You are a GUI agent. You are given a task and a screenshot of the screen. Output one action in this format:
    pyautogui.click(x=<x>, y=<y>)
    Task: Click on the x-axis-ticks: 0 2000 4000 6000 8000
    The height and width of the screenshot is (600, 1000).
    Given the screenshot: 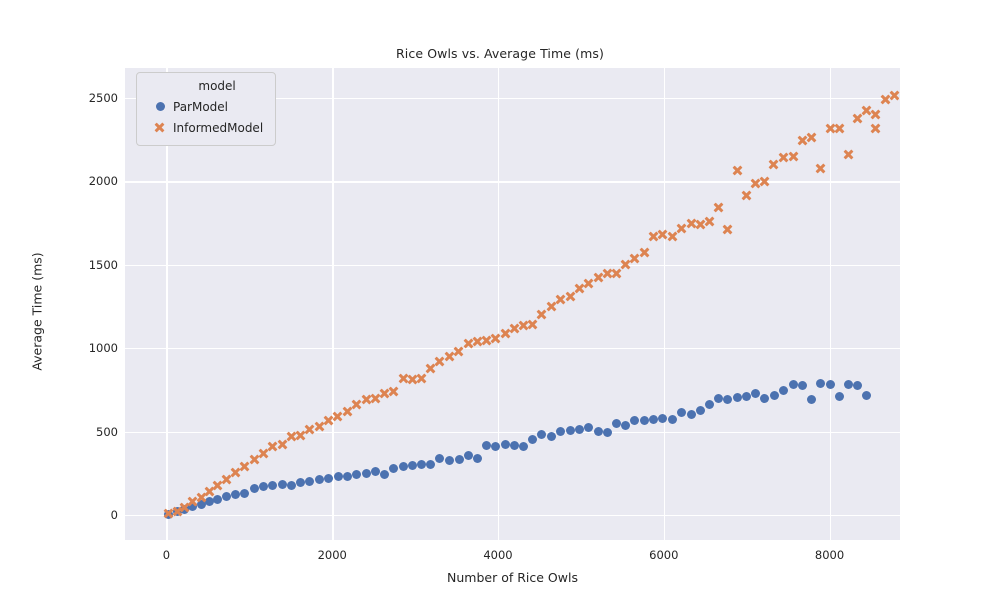 What is the action you would take?
    pyautogui.click(x=500, y=558)
    